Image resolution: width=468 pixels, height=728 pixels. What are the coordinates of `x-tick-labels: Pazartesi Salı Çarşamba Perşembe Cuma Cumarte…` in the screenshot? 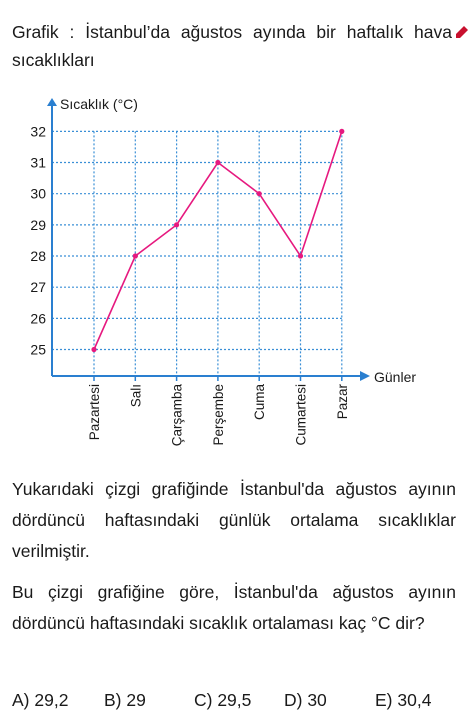 It's located at (218, 415).